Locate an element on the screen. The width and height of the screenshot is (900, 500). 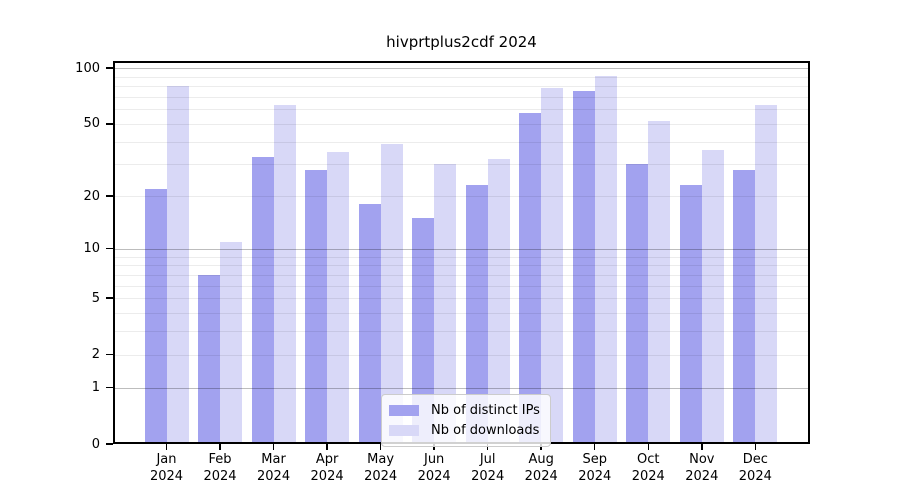
y-tick-label-1: 1 is located at coordinates (95, 388).